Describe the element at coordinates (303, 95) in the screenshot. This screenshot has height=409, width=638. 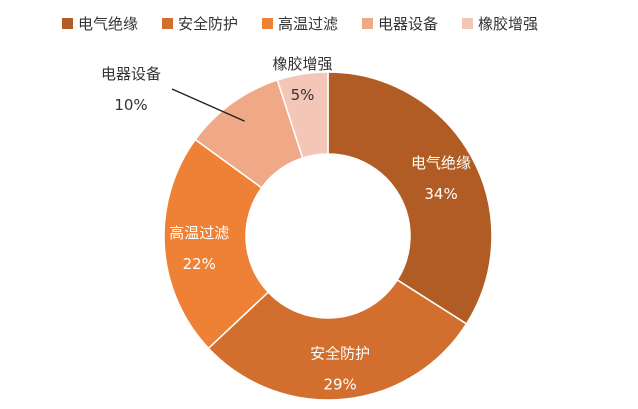
I see `slice-value-label-series-5: 5%` at that location.